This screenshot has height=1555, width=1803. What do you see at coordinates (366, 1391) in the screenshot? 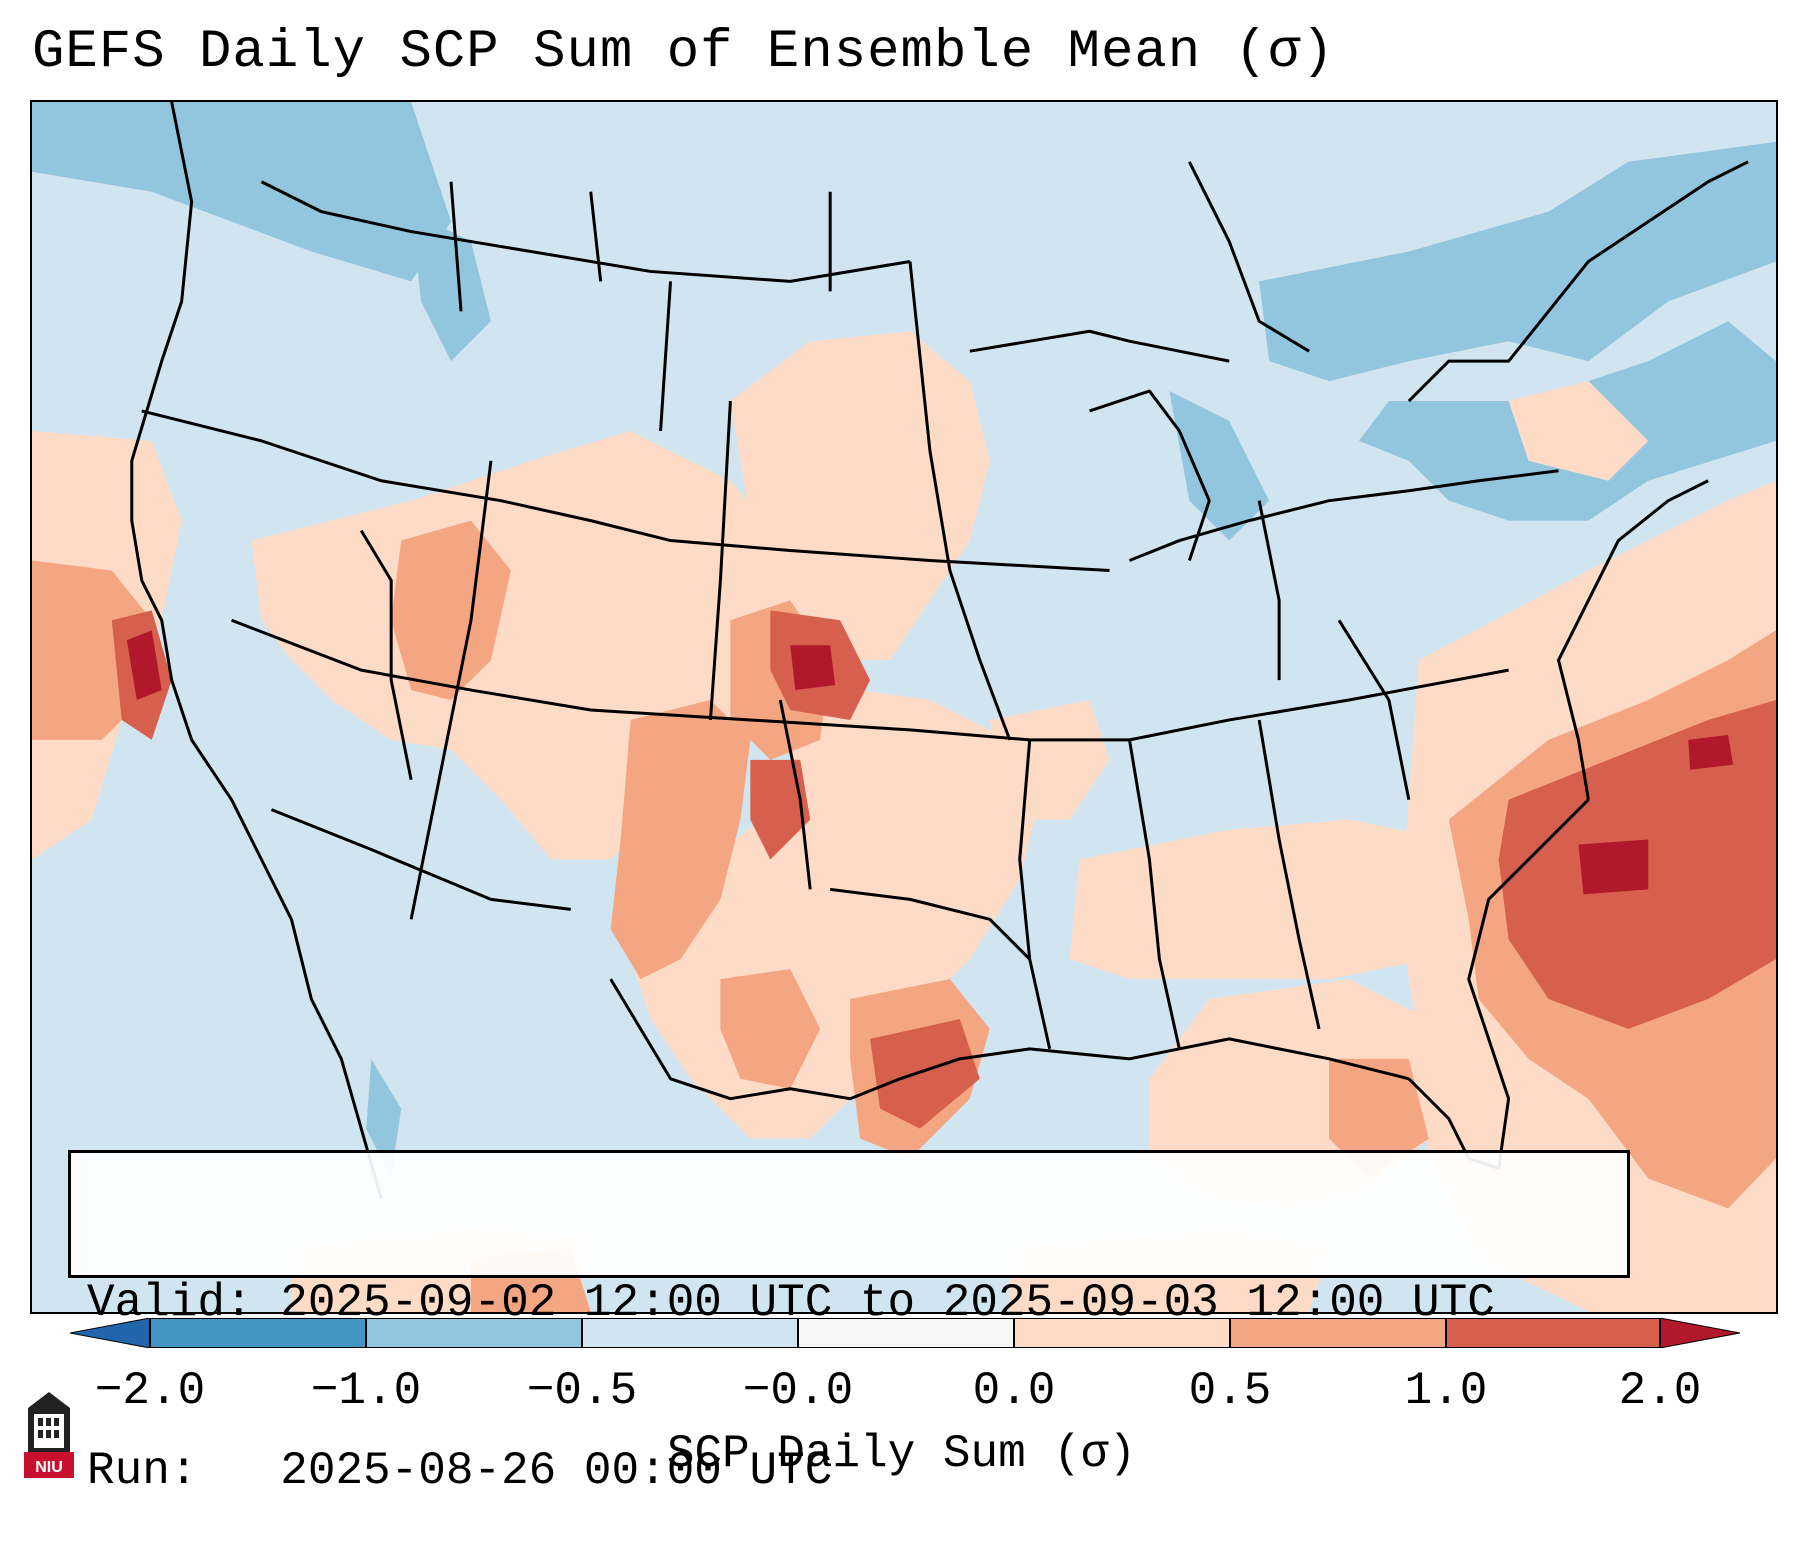
I see `colorbar-tick-label: −1.0` at bounding box center [366, 1391].